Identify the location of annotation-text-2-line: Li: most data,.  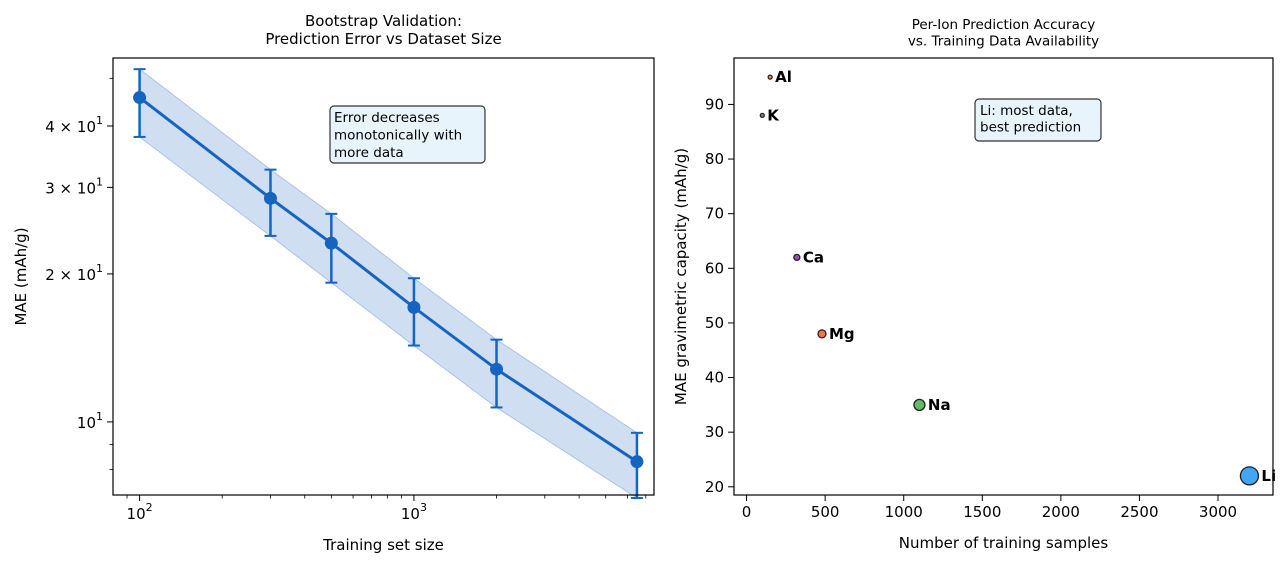
(1026, 111).